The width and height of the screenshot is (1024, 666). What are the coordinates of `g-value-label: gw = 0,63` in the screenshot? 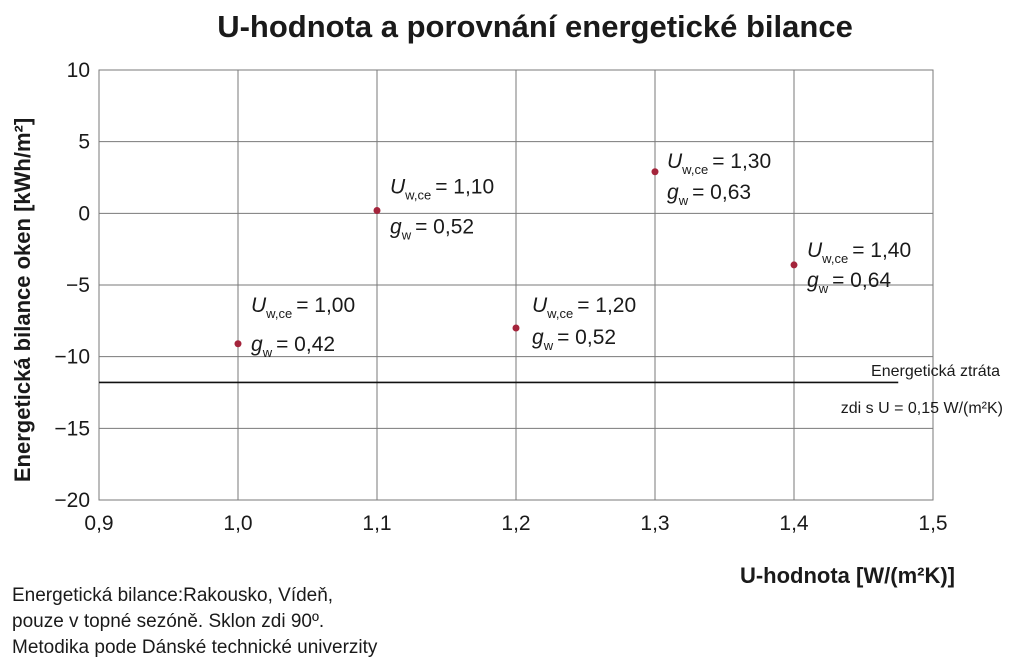 It's located at (709, 194).